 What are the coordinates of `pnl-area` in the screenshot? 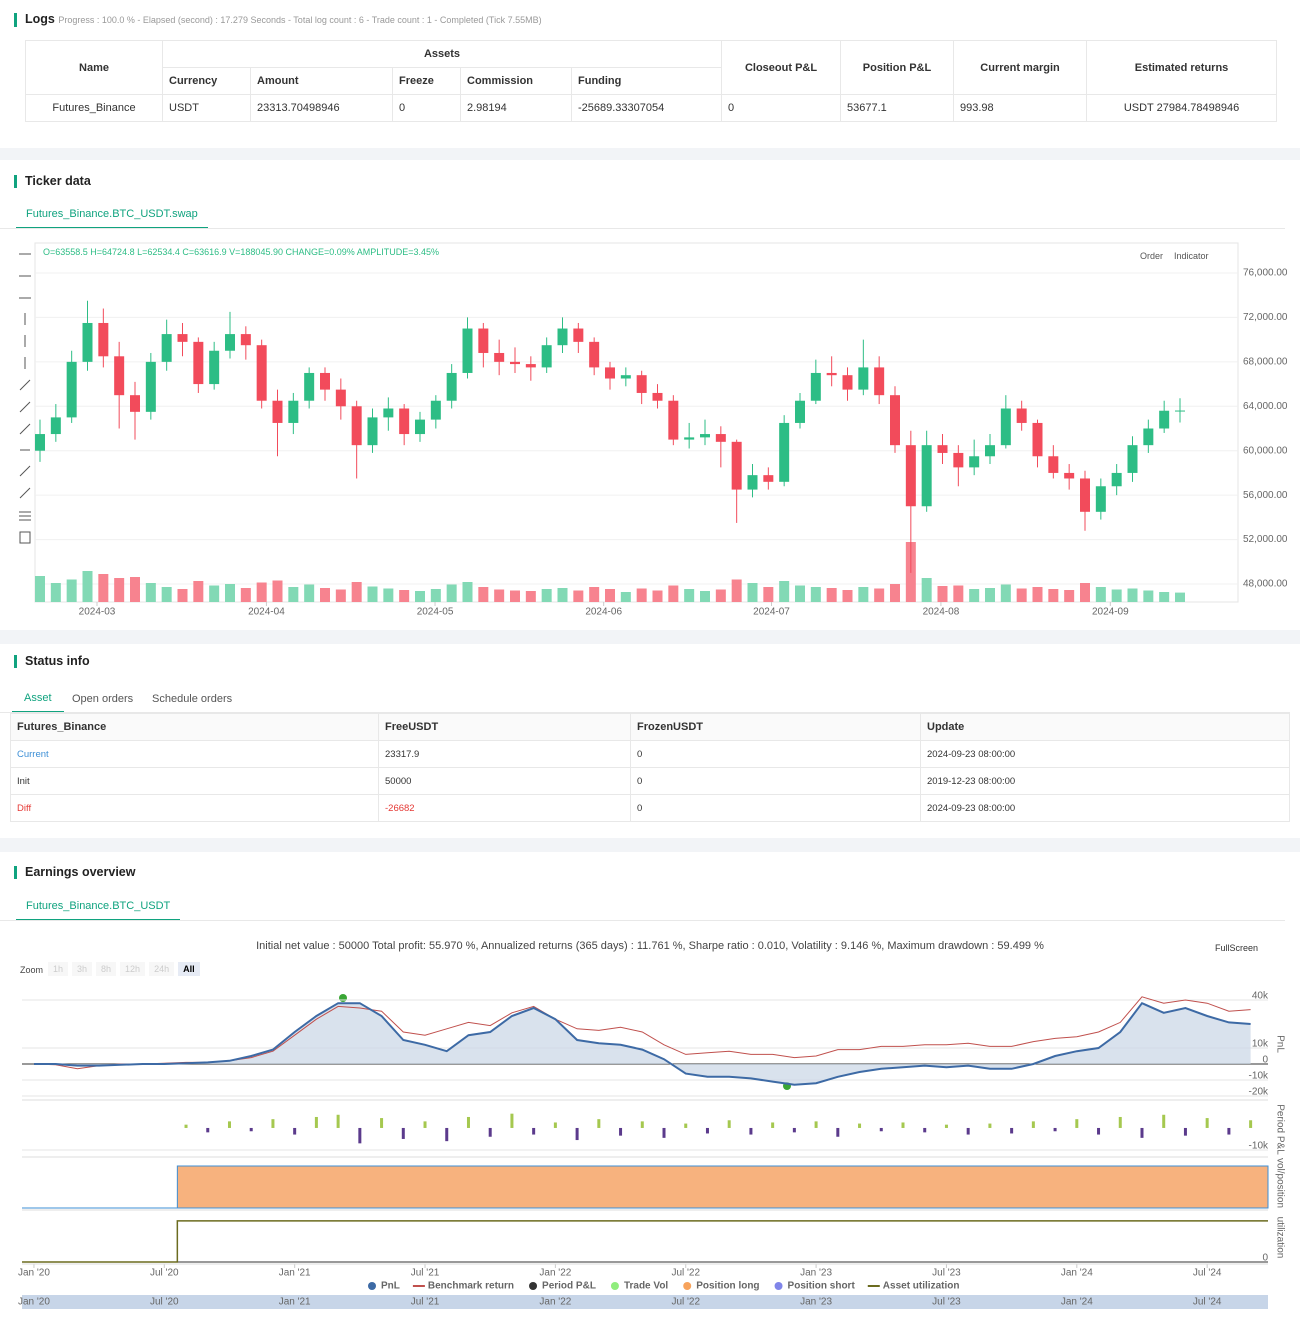 It's located at (642, 1044).